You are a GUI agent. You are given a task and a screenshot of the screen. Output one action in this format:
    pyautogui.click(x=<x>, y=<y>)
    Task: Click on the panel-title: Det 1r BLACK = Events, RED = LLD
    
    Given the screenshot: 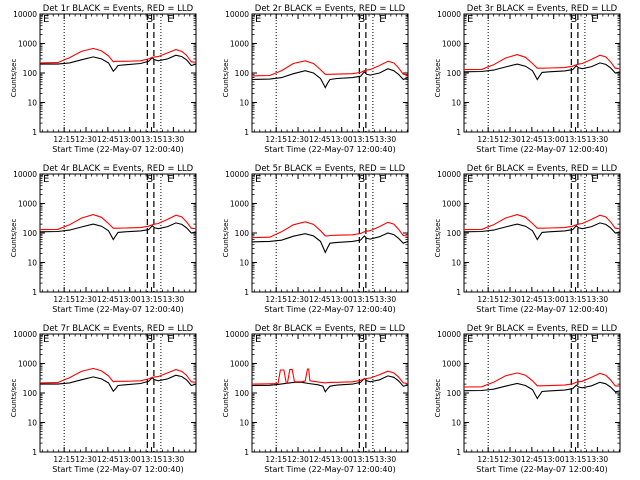 What is the action you would take?
    pyautogui.click(x=118, y=9)
    